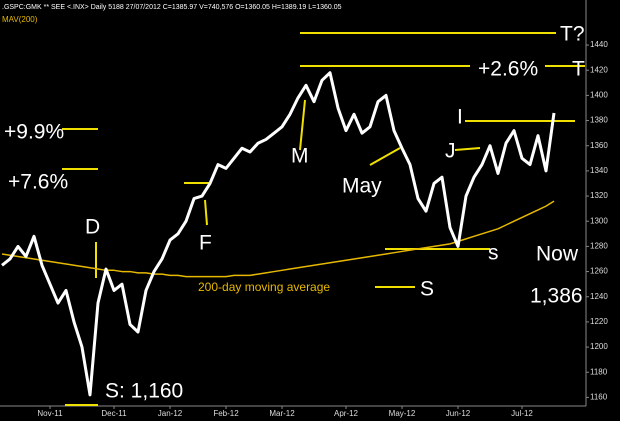 This screenshot has width=620, height=421. What do you see at coordinates (599, 371) in the screenshot?
I see `y-tick-label: 1180` at bounding box center [599, 371].